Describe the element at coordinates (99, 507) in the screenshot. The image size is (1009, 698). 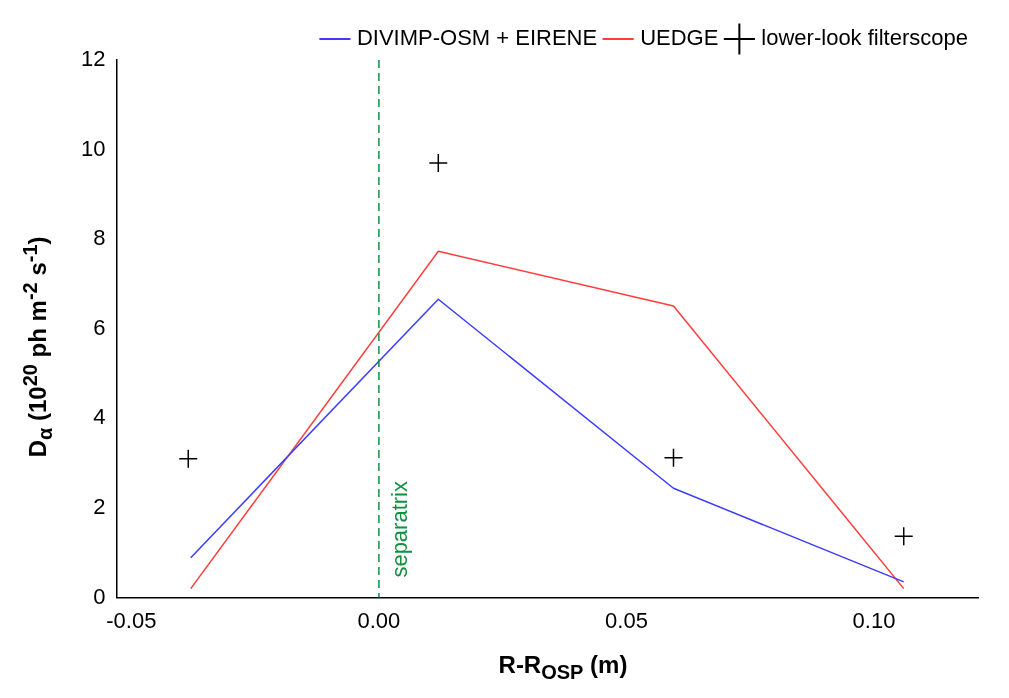
I see `y-tick-label: 2` at that location.